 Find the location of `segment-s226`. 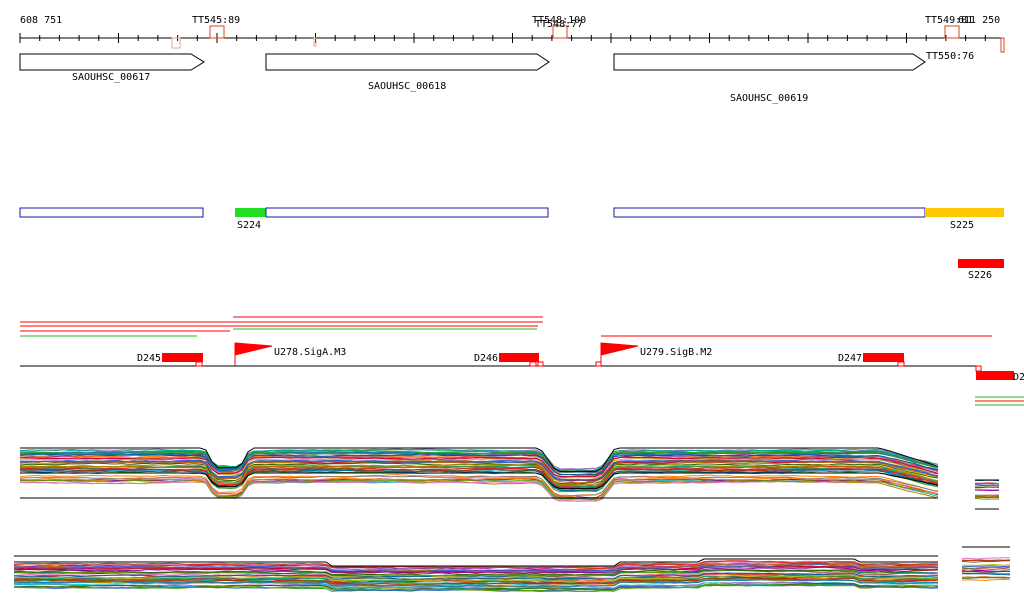

segment-s226 is located at coordinates (981, 263).